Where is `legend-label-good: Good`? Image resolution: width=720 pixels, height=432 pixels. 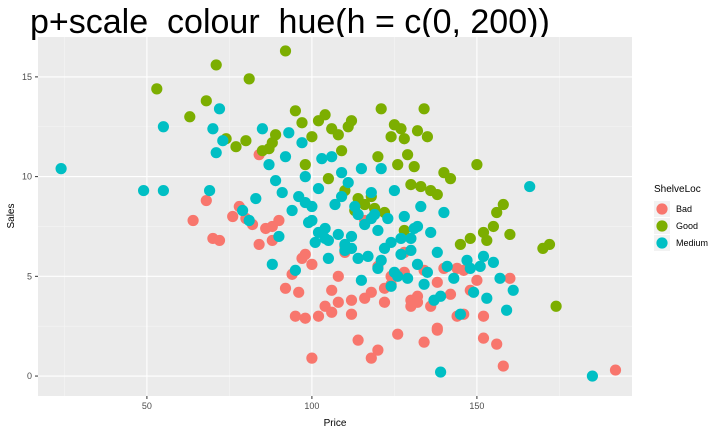 legend-label-good: Good is located at coordinates (687, 226).